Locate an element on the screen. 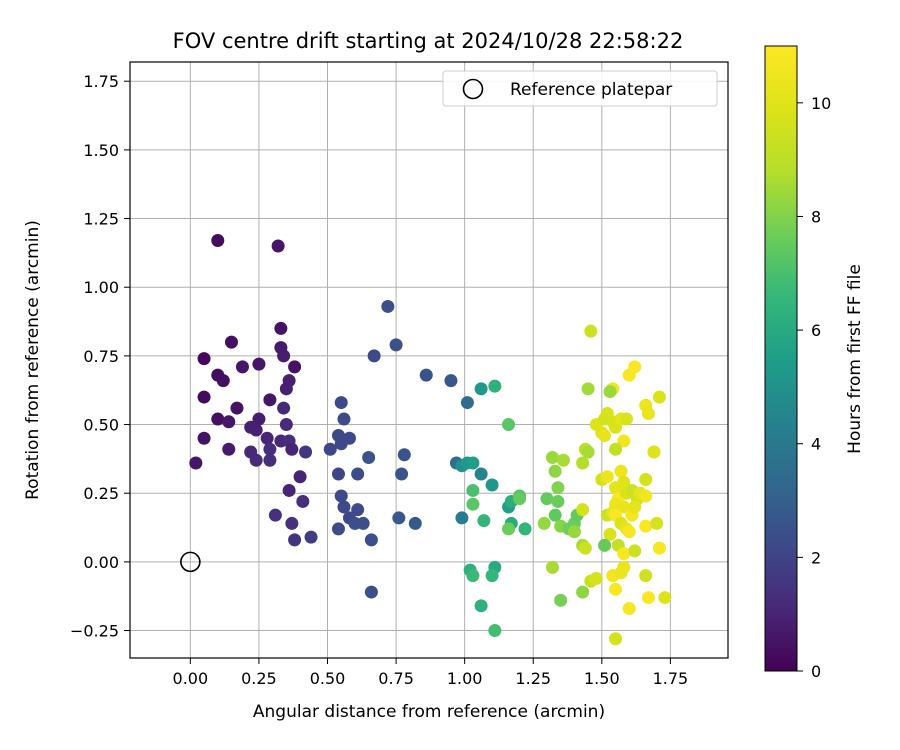  y-tick-label: 0.75 is located at coordinates (101, 356).